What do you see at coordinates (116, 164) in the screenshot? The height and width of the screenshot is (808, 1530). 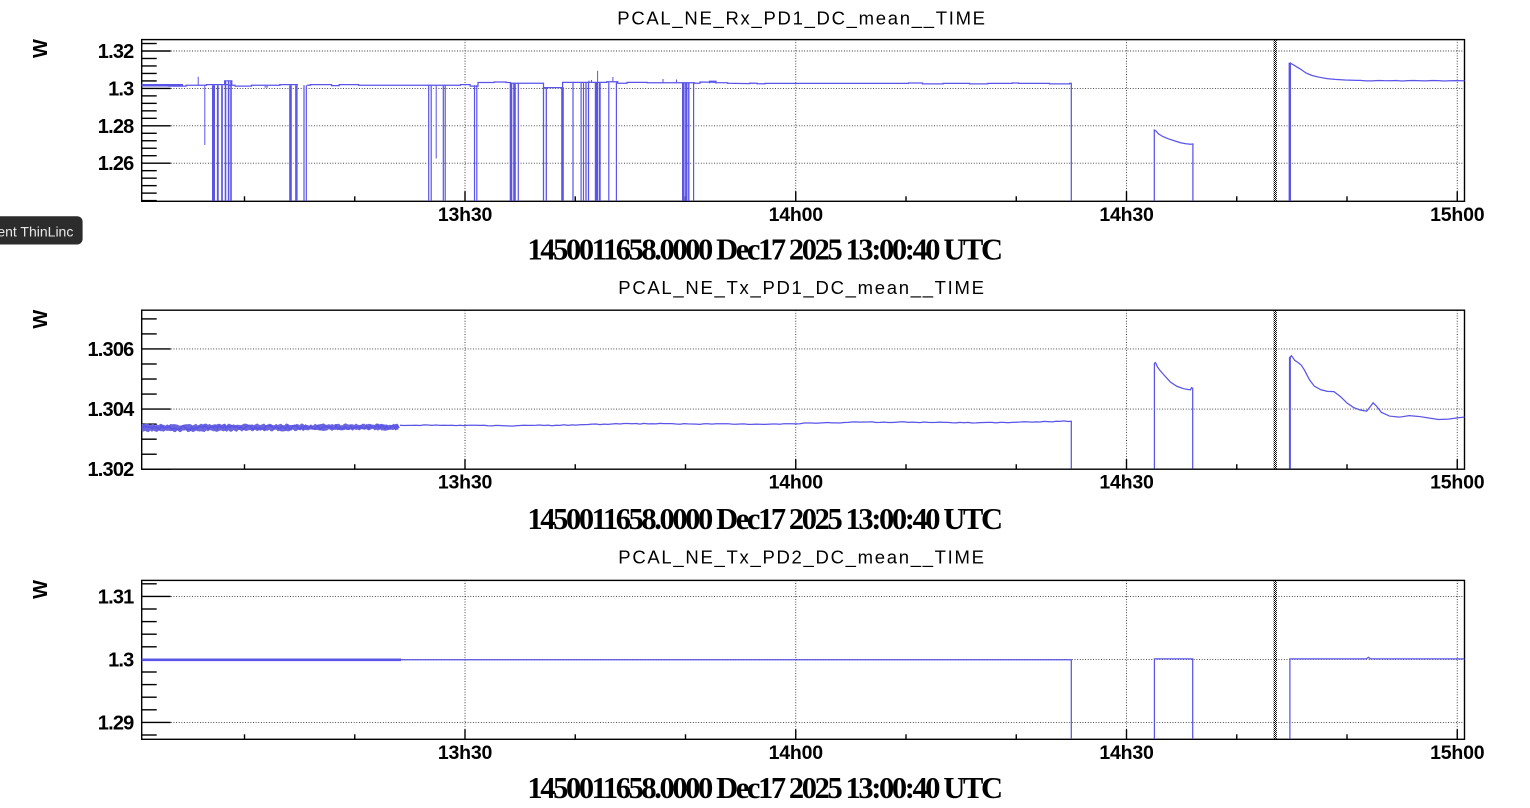 I see `svg-text: 1.26` at bounding box center [116, 164].